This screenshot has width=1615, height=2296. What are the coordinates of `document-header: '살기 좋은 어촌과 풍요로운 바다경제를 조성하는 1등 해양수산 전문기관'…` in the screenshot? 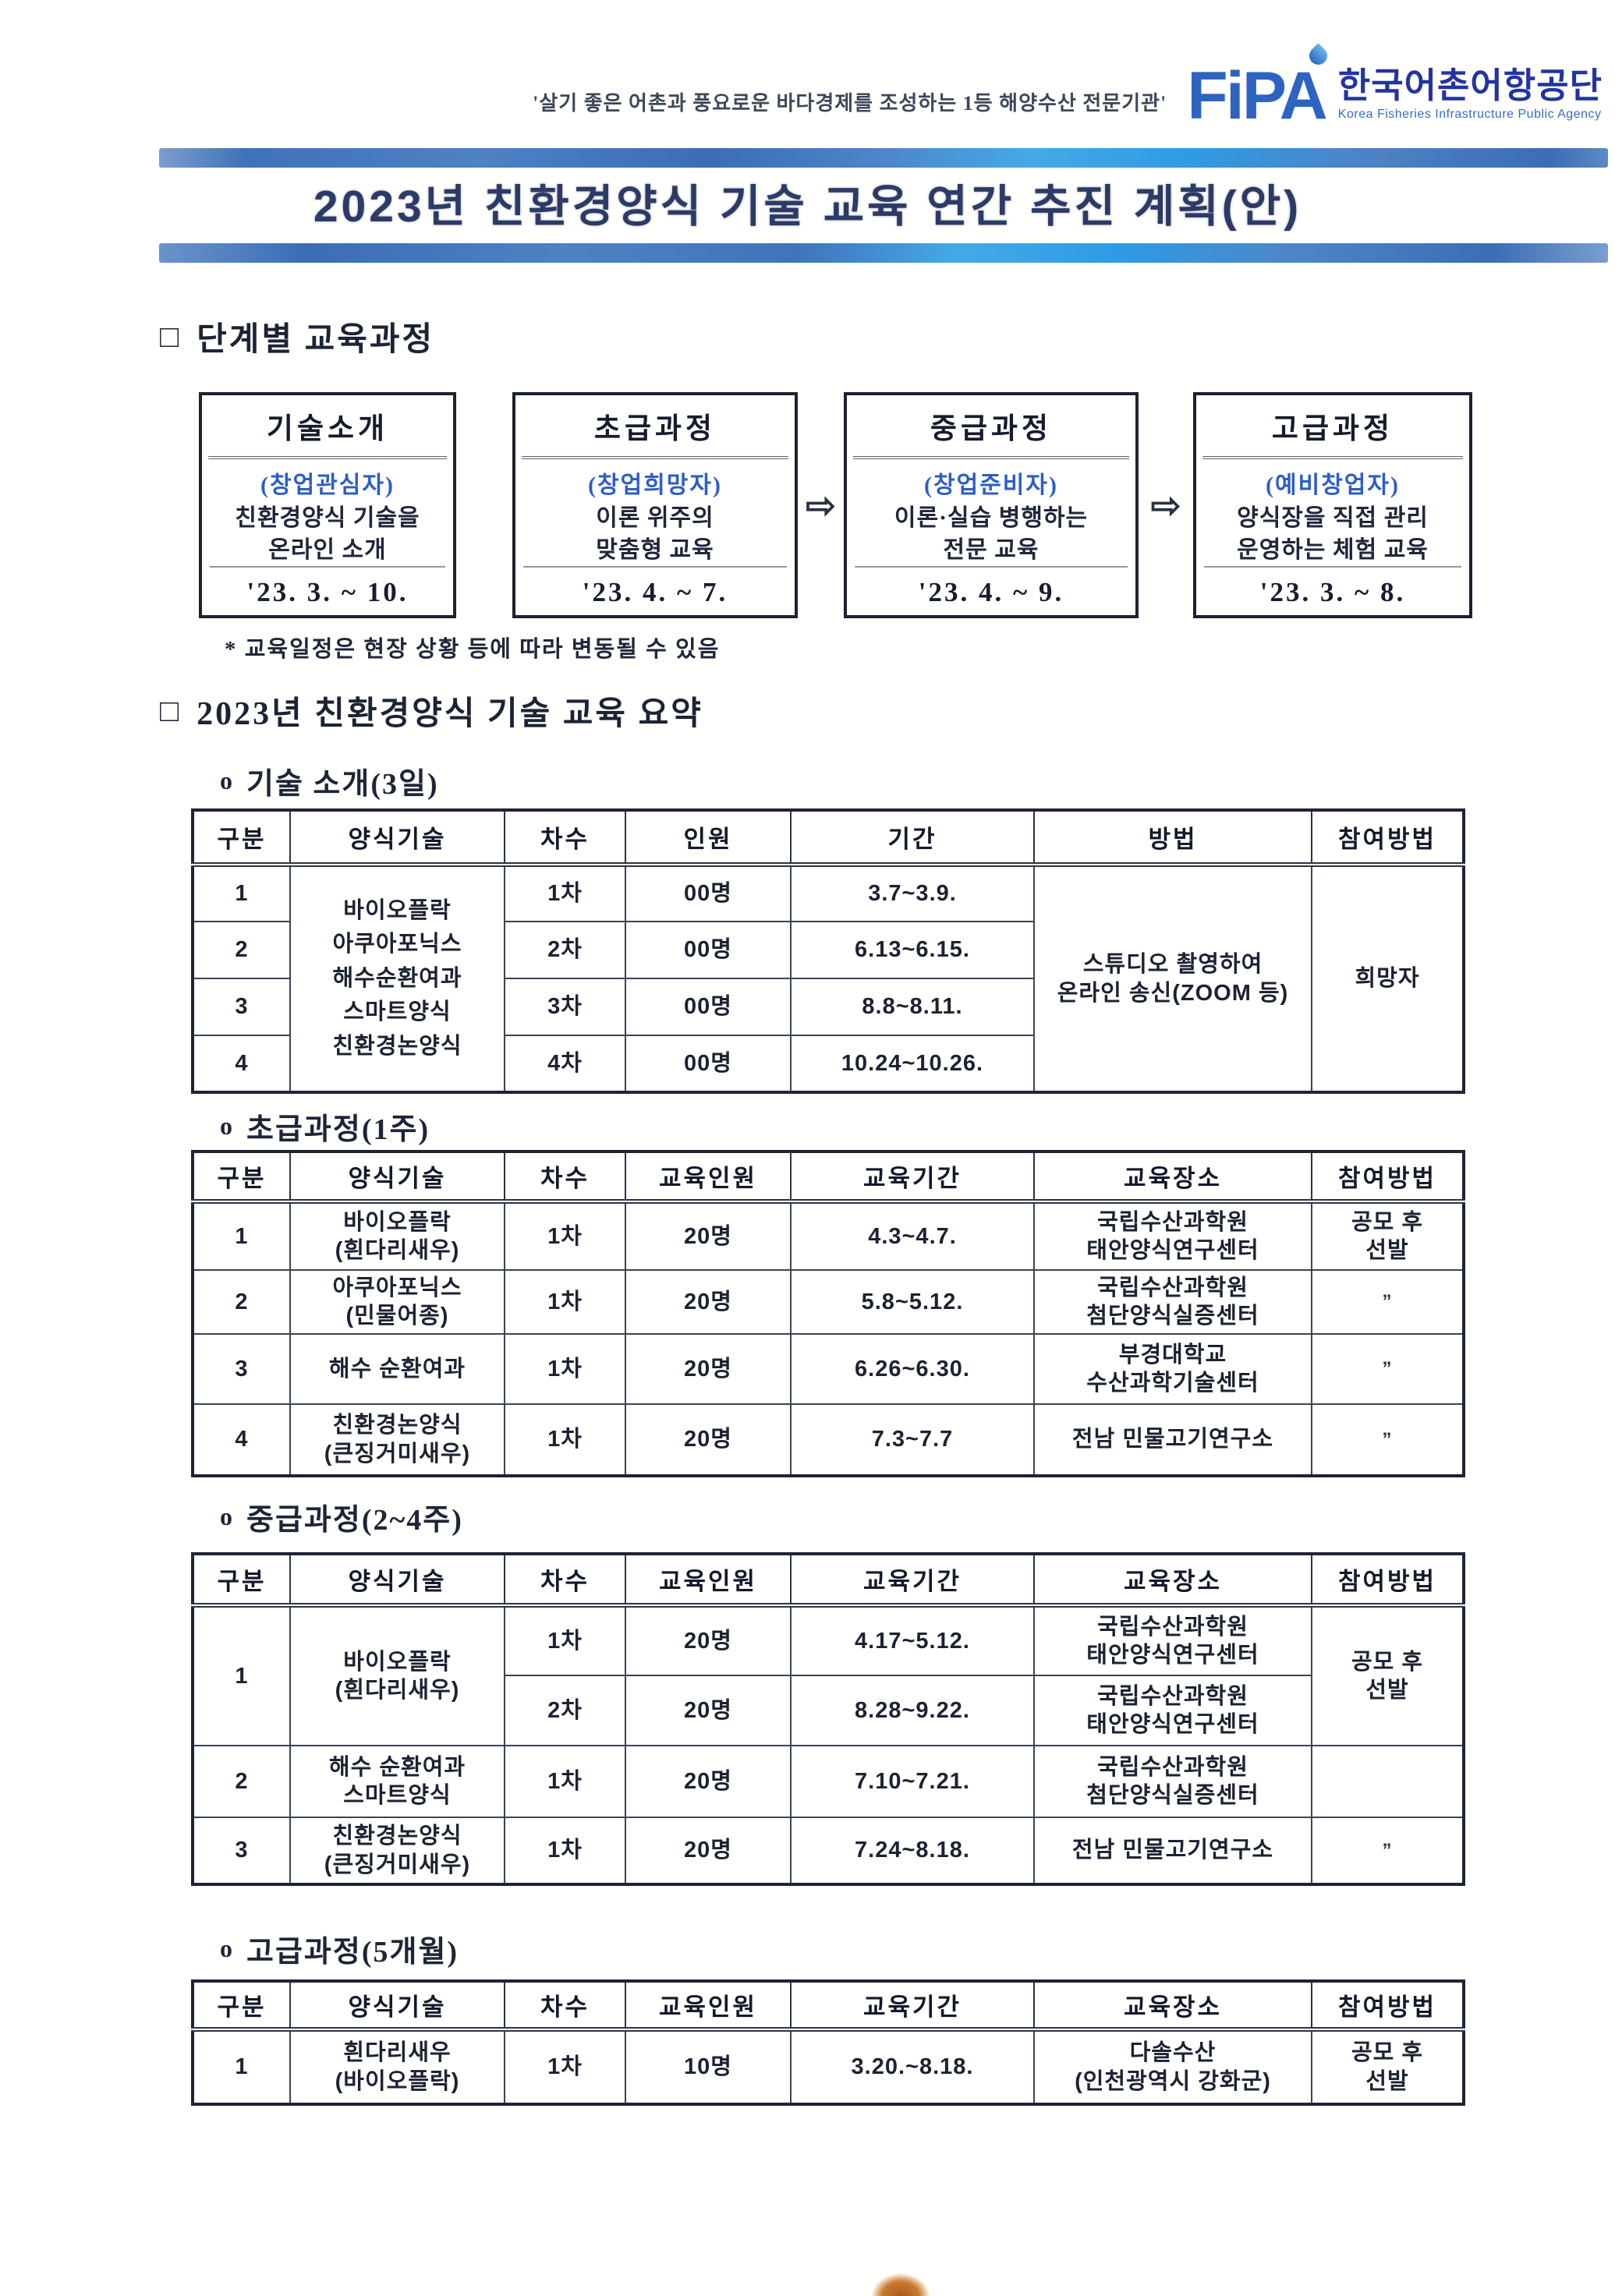 It's located at (807, 94).